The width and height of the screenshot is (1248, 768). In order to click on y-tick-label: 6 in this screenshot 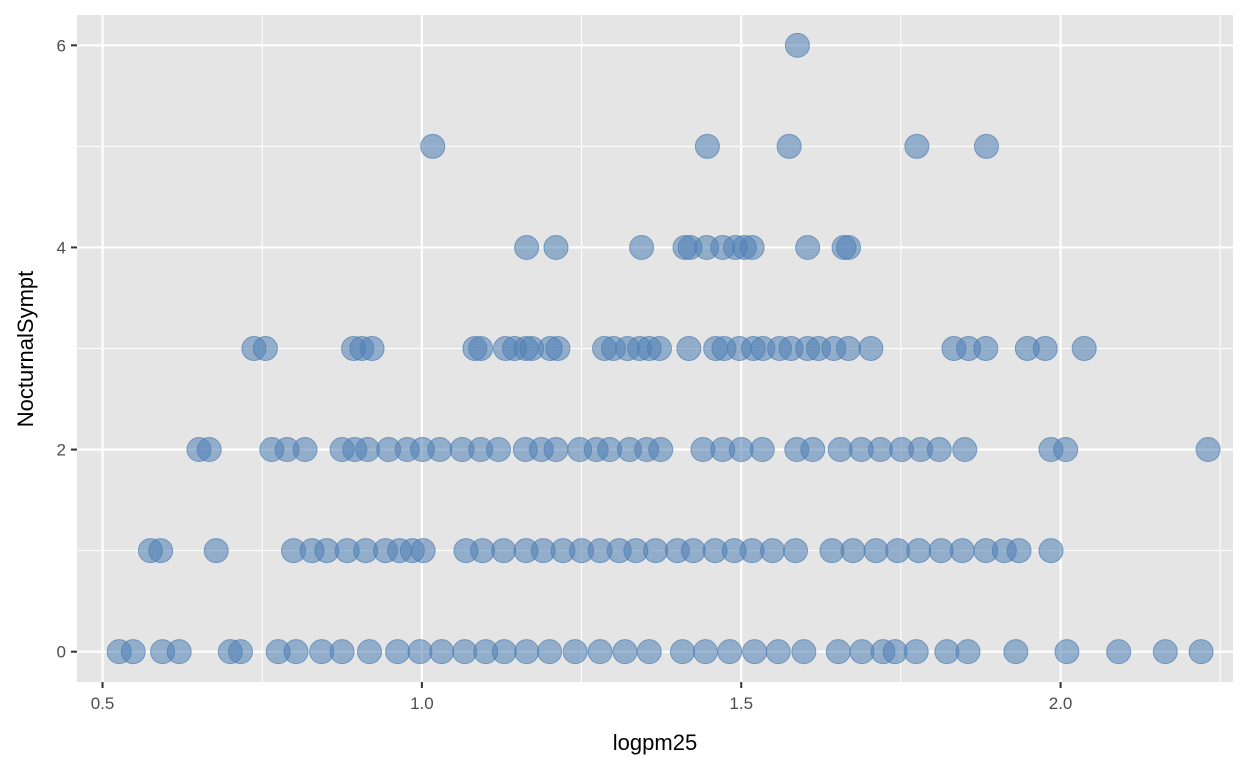, I will do `click(61, 45)`.